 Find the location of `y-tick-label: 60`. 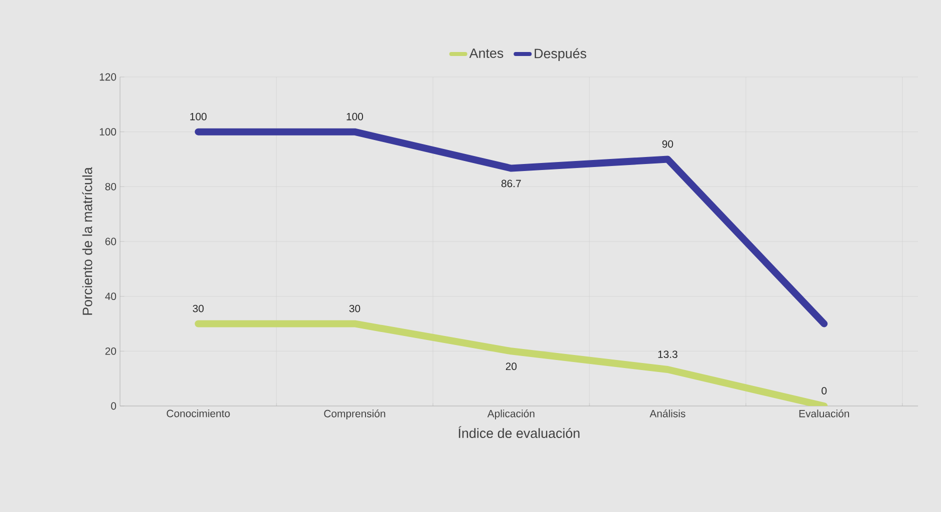

y-tick-label: 60 is located at coordinates (110, 242).